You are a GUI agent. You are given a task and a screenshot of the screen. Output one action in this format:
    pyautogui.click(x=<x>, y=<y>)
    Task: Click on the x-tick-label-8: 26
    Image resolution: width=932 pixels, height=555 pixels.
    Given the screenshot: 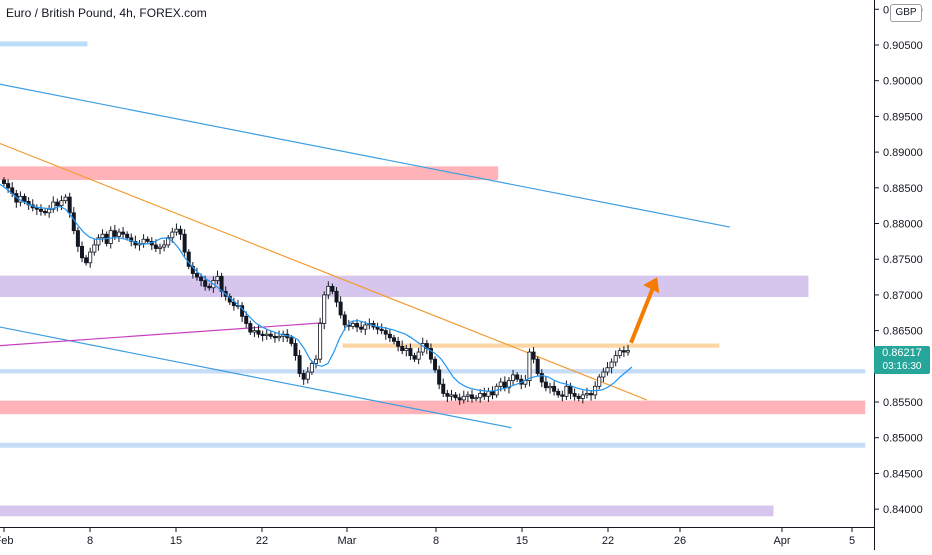 What is the action you would take?
    pyautogui.click(x=680, y=541)
    